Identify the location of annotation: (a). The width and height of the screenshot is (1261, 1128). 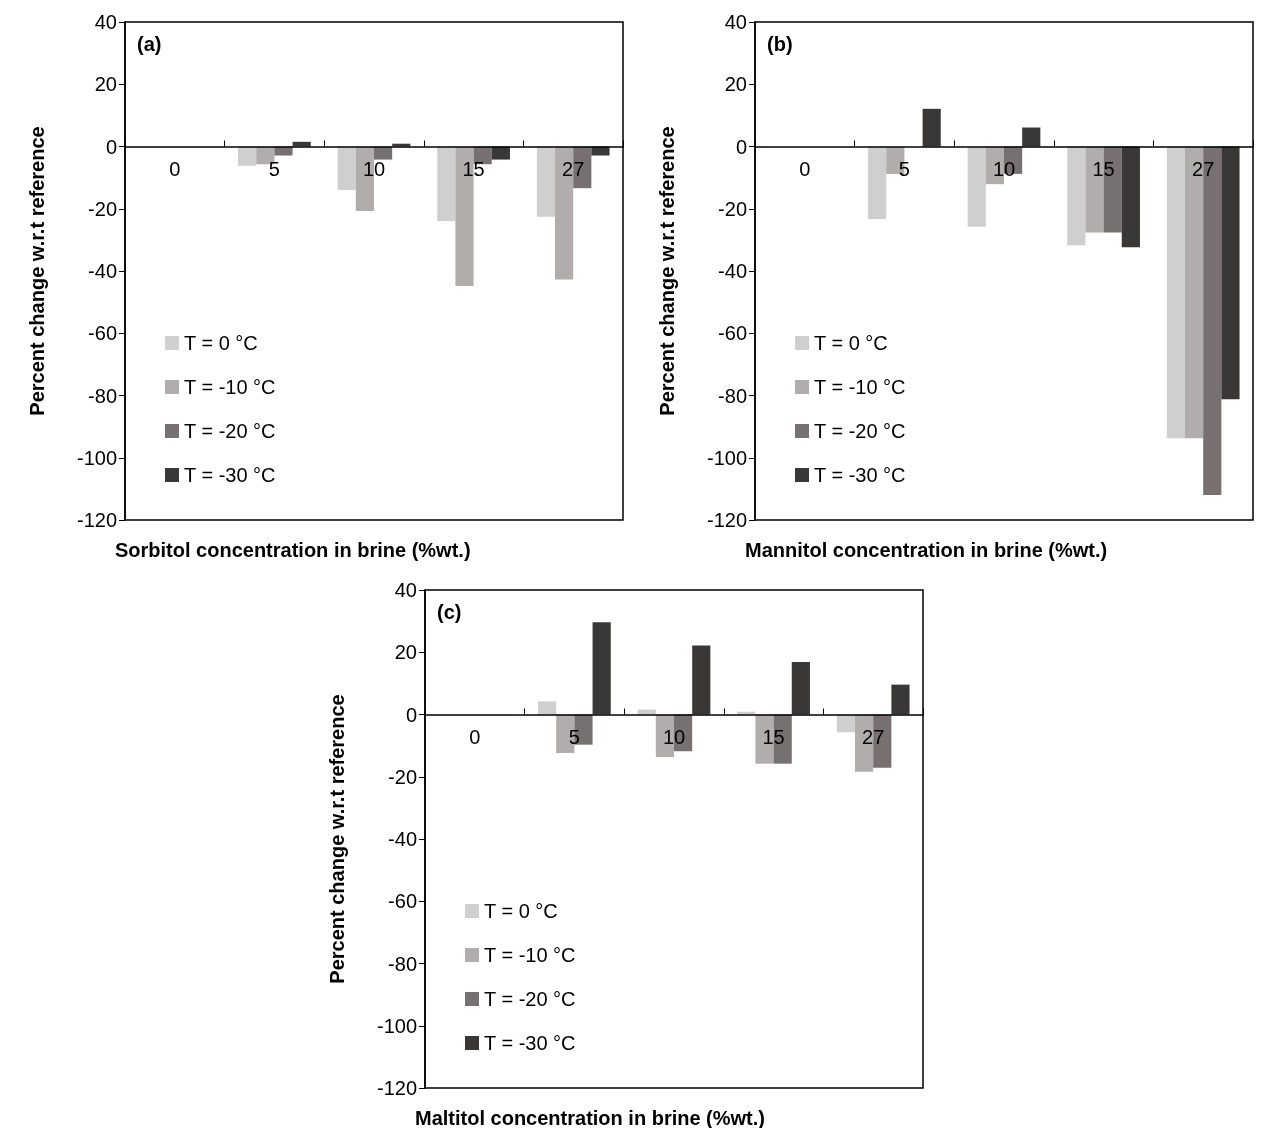
(149, 44).